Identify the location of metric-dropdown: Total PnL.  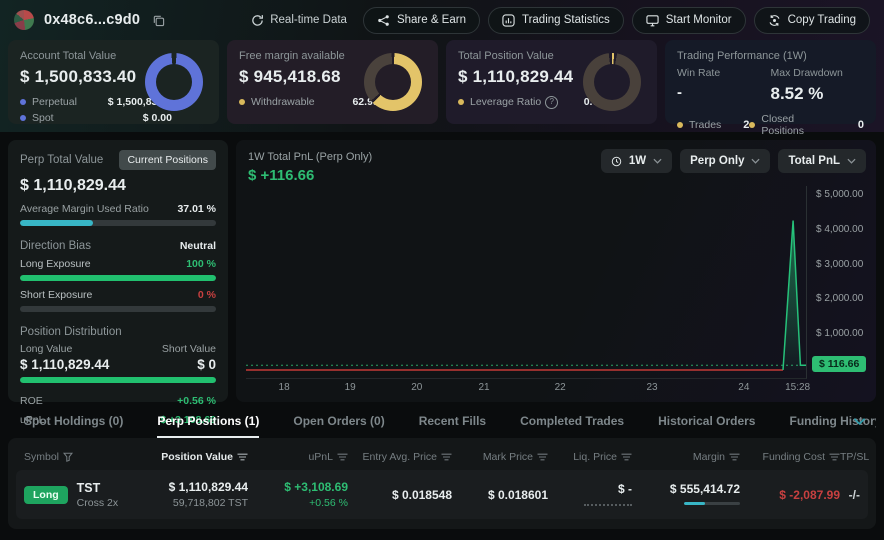
(822, 161).